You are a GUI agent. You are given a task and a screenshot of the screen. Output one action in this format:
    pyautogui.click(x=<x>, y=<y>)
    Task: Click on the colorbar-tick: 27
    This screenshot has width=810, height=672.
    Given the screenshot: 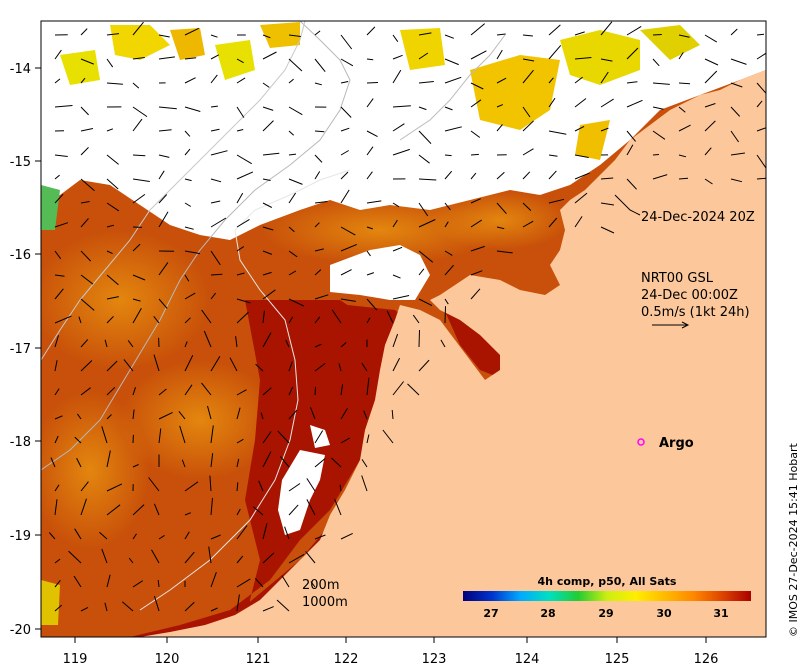 What is the action you would take?
    pyautogui.click(x=490, y=613)
    